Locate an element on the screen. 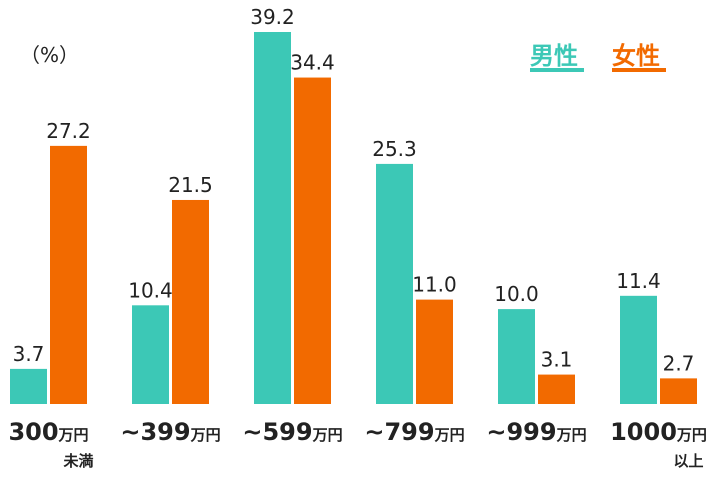 This screenshot has width=720, height=478. x-tick-label: ~799万円 is located at coordinates (414, 432).